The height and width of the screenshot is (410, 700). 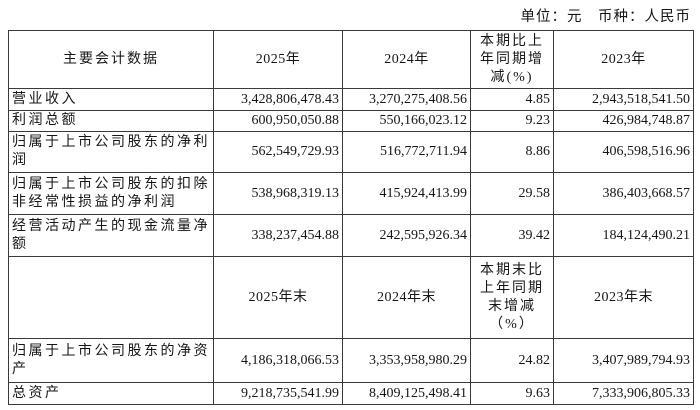 What do you see at coordinates (278, 99) in the screenshot?
I see `value-2025: 3,428,806,478.43` at bounding box center [278, 99].